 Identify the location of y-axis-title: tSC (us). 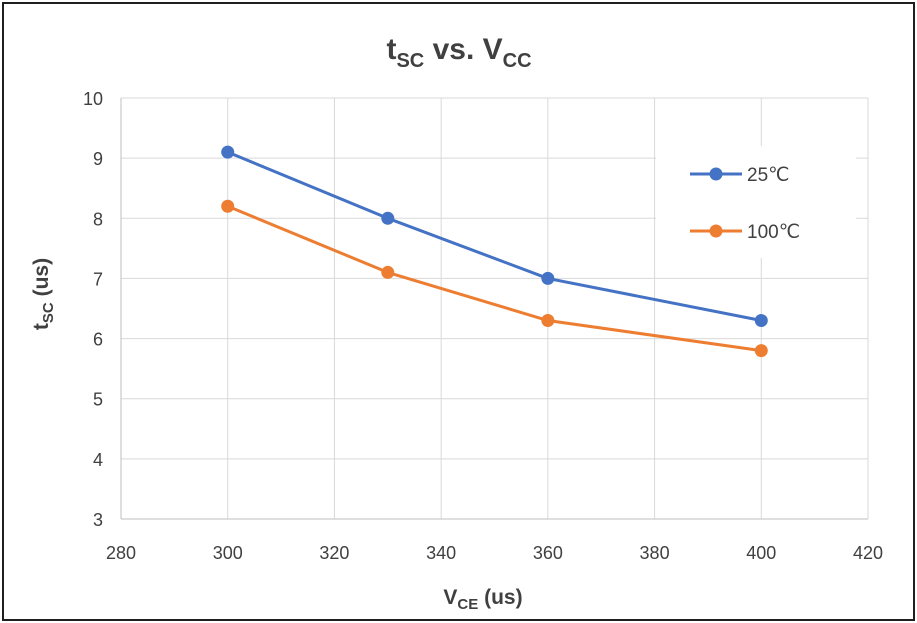
(43, 294).